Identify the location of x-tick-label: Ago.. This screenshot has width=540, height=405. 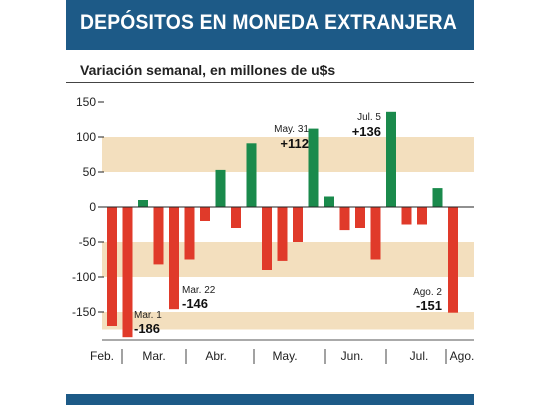
(462, 356).